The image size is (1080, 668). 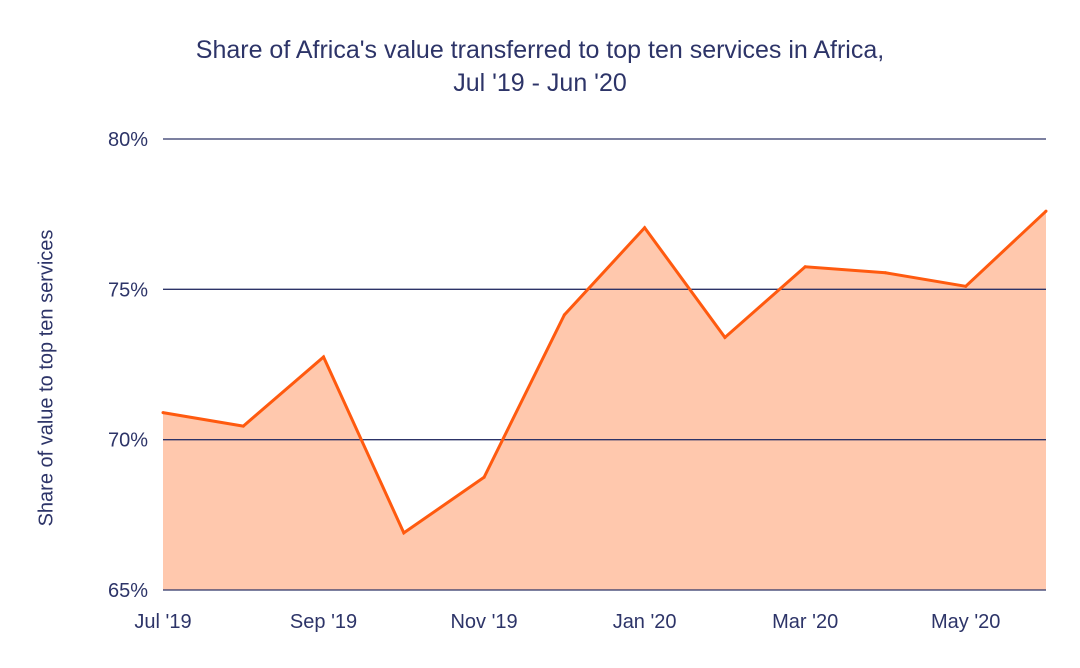 What do you see at coordinates (645, 622) in the screenshot?
I see `x-tick-label-6: Jan '20` at bounding box center [645, 622].